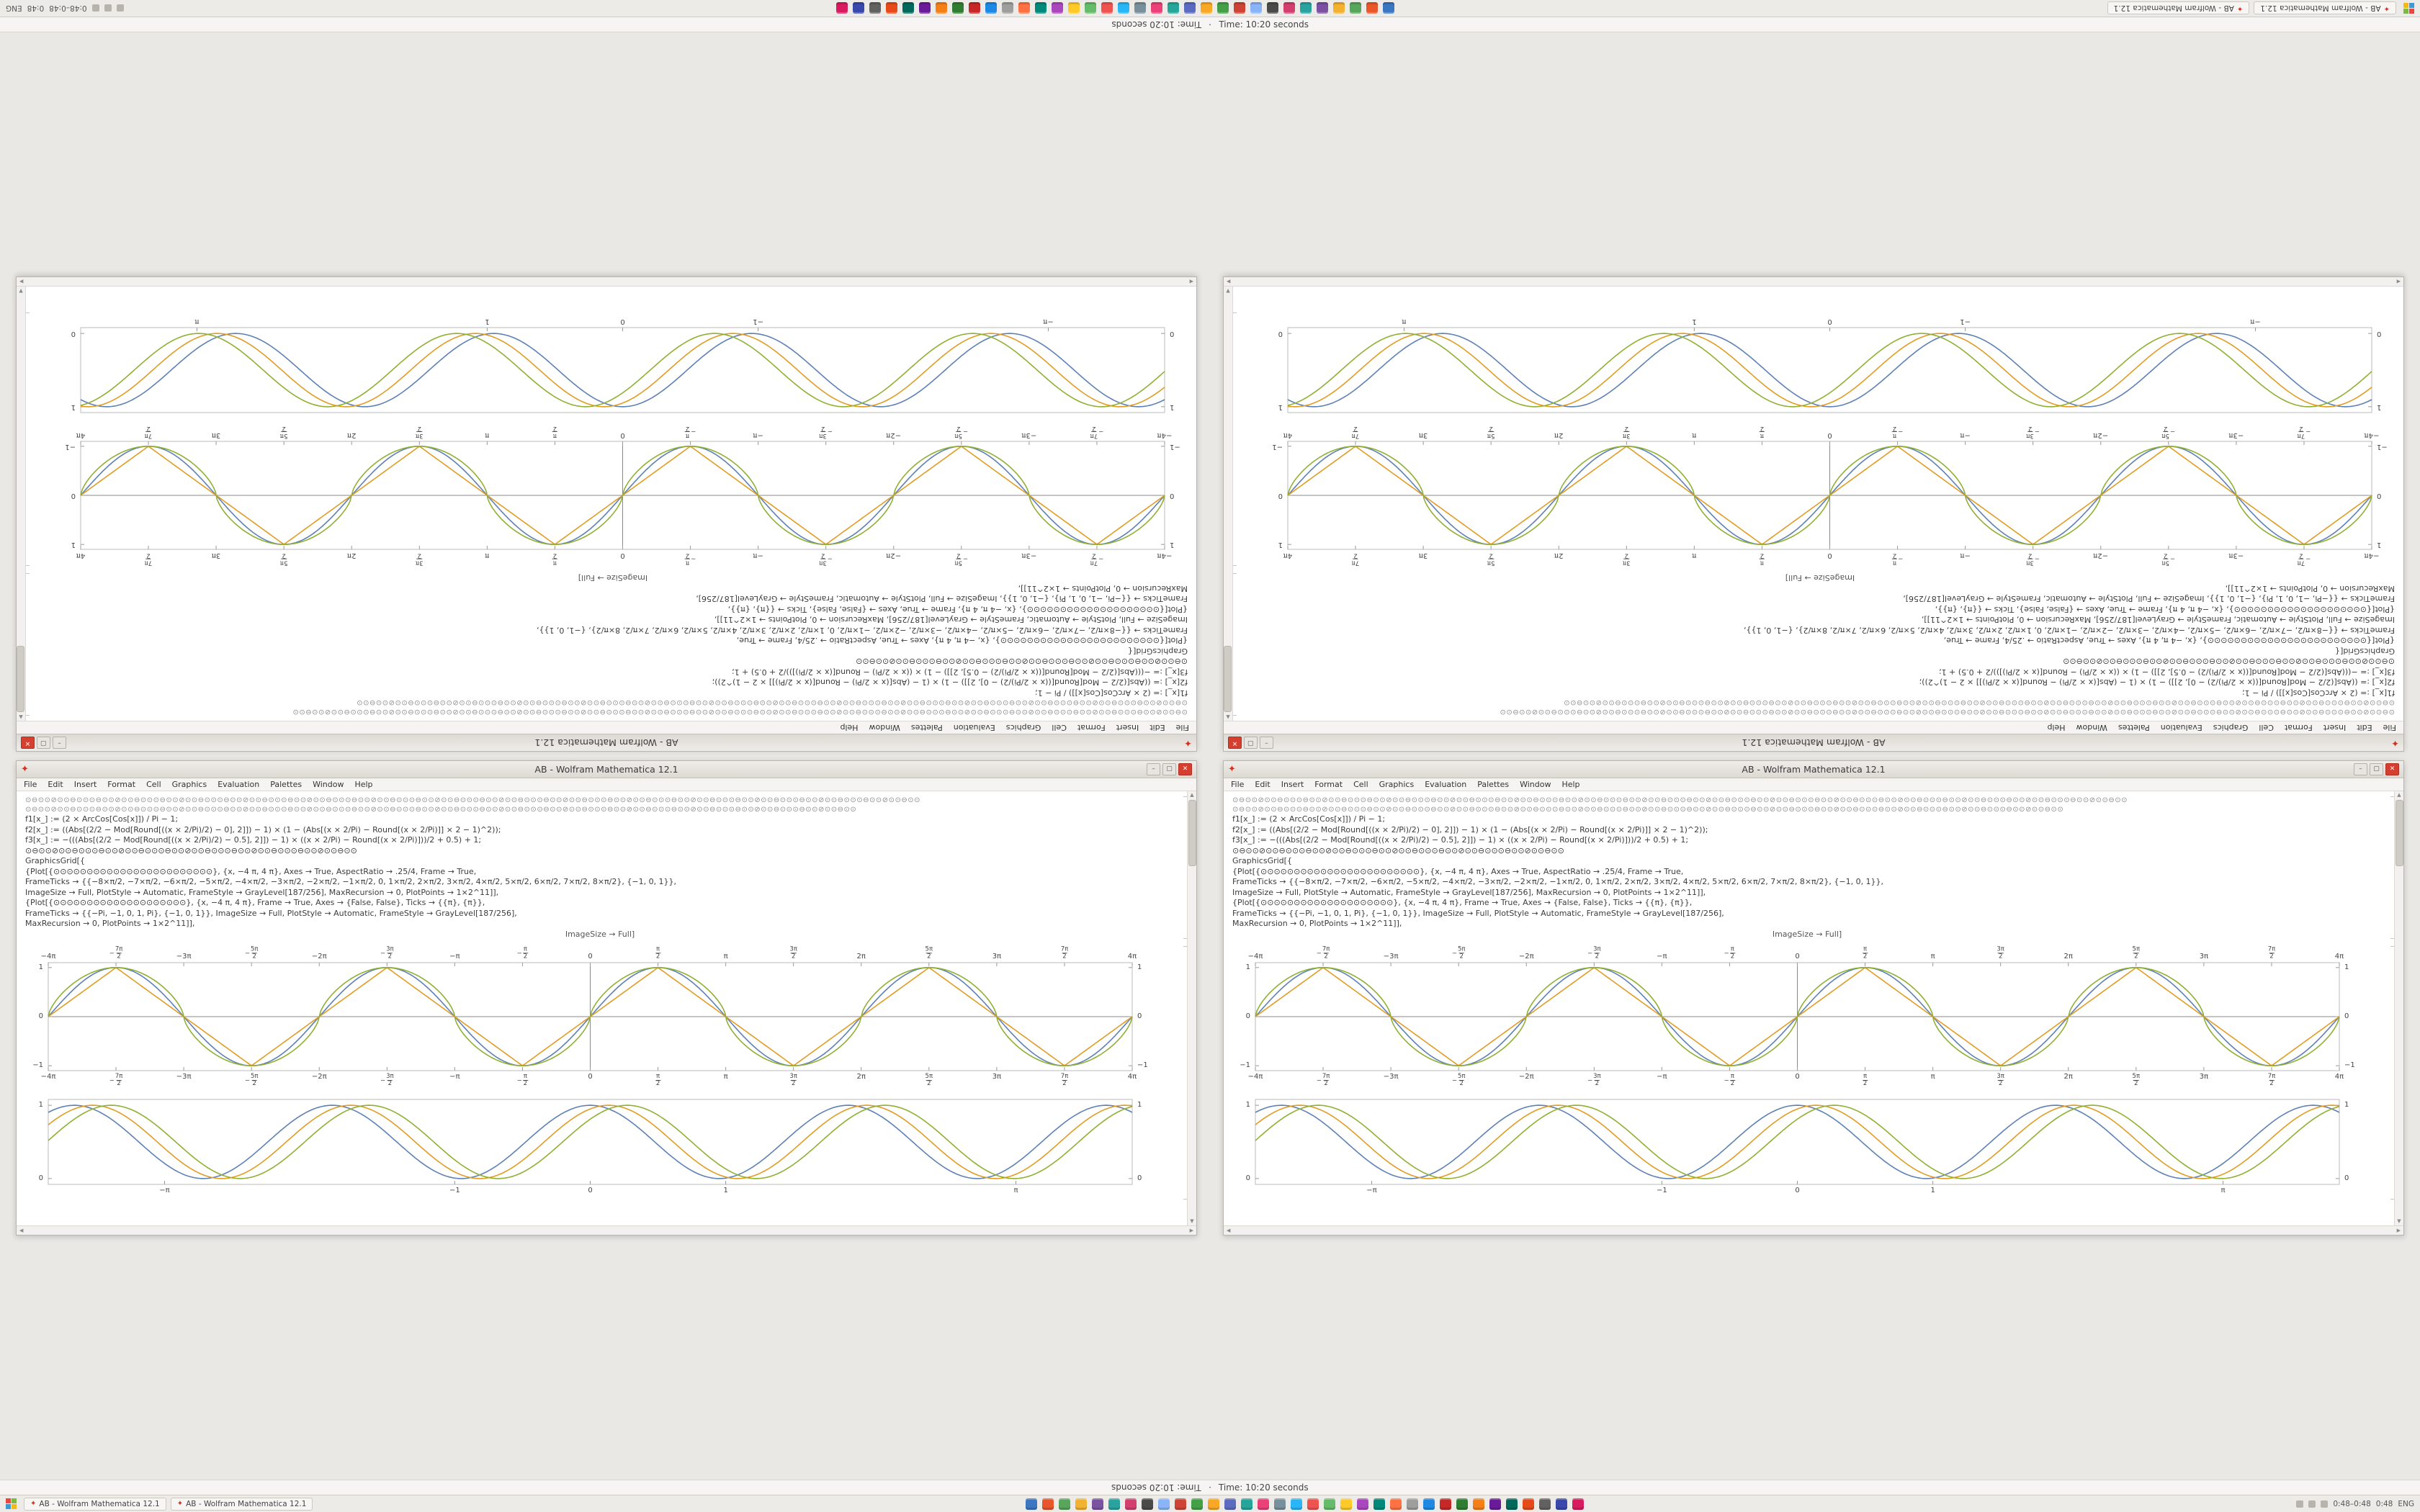 Image resolution: width=2420 pixels, height=1512 pixels. Describe the element at coordinates (1127, 727) in the screenshot. I see `menu-item: Insert` at that location.